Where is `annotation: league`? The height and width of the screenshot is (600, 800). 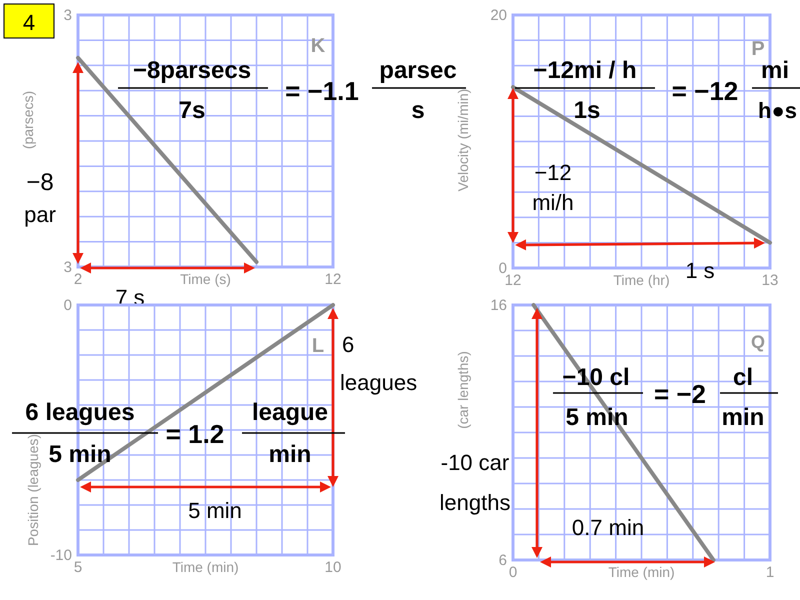 annotation: league is located at coordinates (290, 412).